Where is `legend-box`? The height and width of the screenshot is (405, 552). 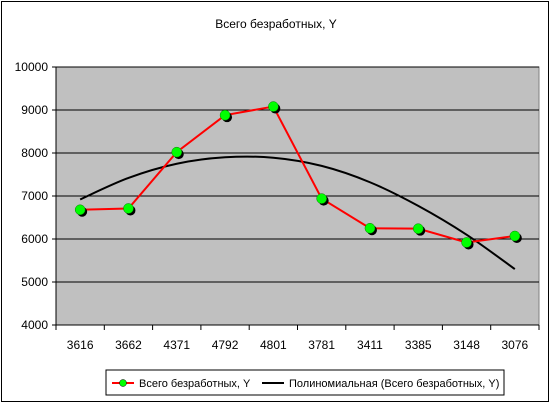 legend-box is located at coordinates (305, 382).